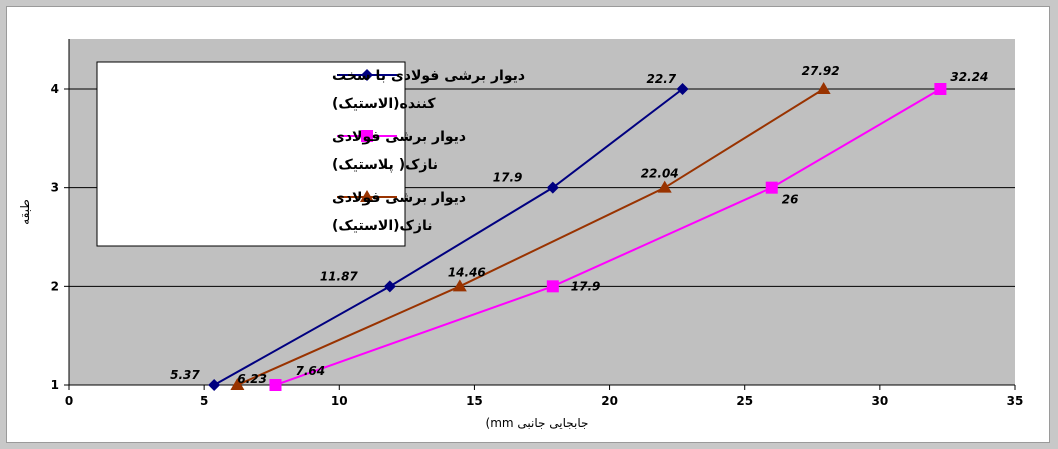  What do you see at coordinates (310, 371) in the screenshot?
I see `data-label: 7.64` at bounding box center [310, 371].